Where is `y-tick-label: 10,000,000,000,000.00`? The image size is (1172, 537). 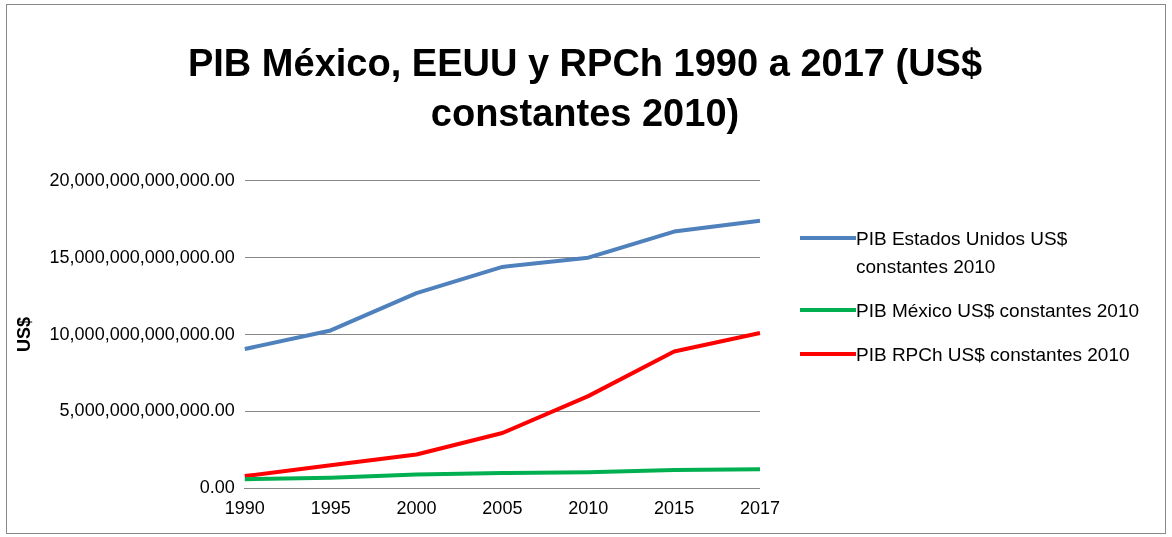
y-tick-label: 10,000,000,000,000.00 is located at coordinates (142, 333).